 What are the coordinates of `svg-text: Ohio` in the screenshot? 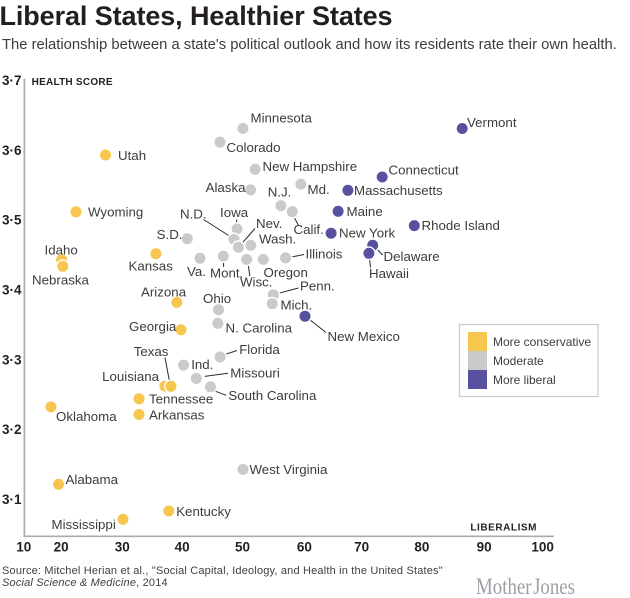 It's located at (217, 298).